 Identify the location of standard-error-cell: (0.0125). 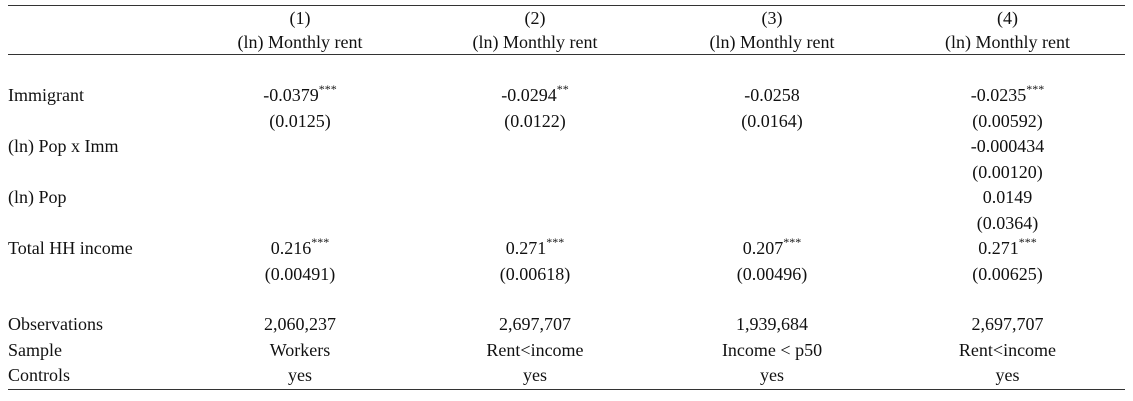
(300, 120).